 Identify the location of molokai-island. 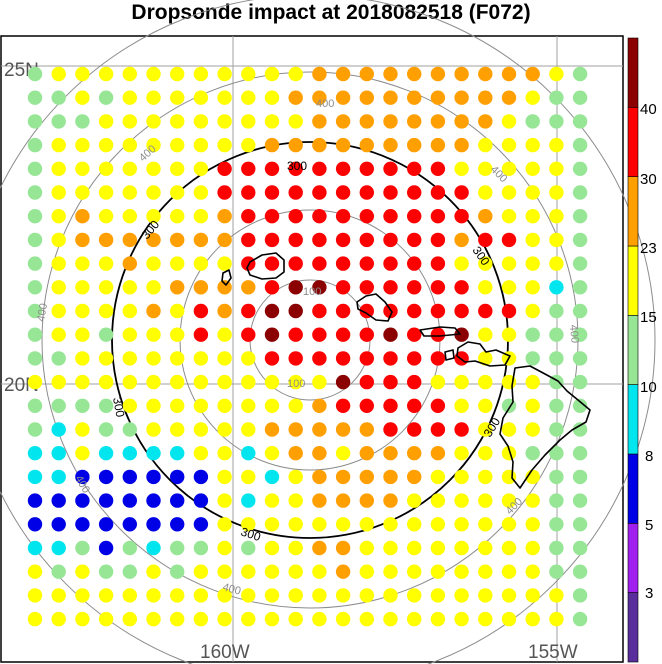
(440, 331).